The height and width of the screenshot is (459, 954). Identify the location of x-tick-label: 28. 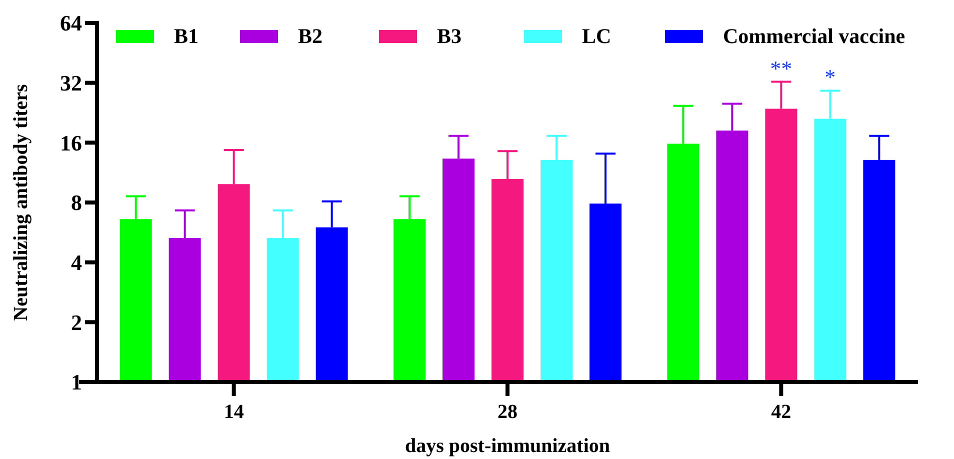
(508, 412).